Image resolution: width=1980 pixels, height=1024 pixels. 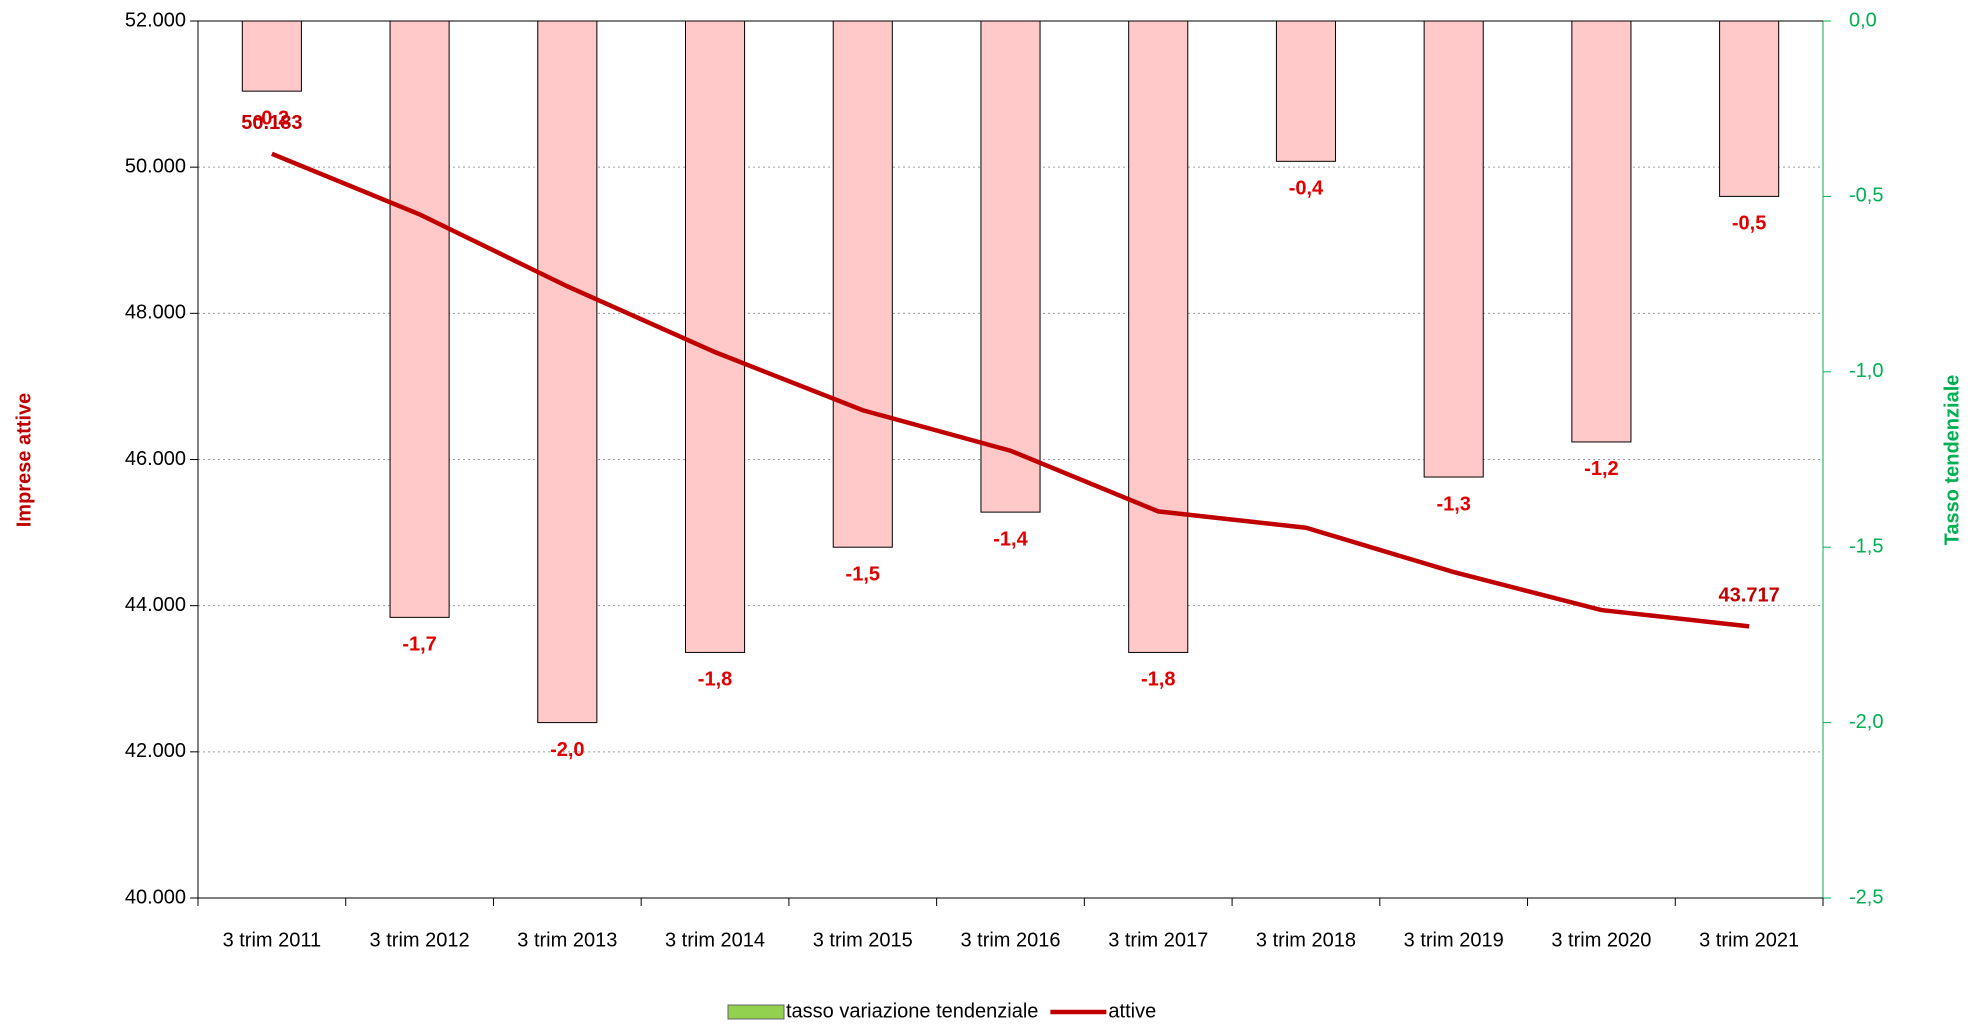 What do you see at coordinates (155, 897) in the screenshot?
I see `y-tick-label: 40.000` at bounding box center [155, 897].